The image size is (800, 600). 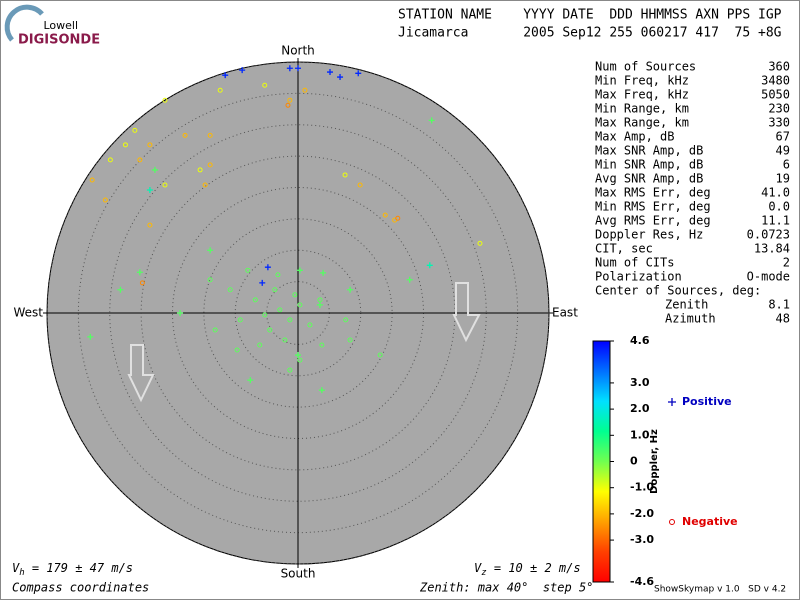 I want to click on direction-label: North, so click(x=298, y=51).